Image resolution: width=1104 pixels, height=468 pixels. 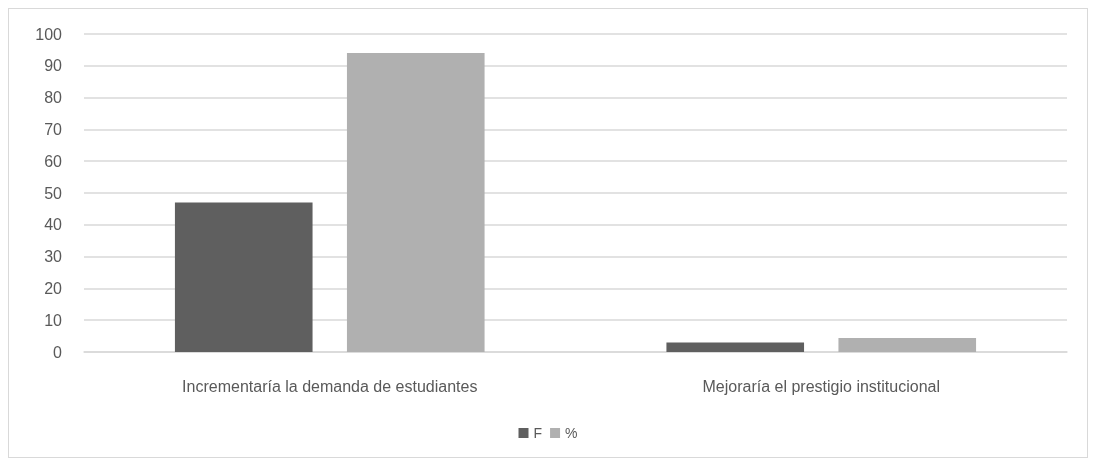 I want to click on y-tick-label: 0, so click(x=58, y=352).